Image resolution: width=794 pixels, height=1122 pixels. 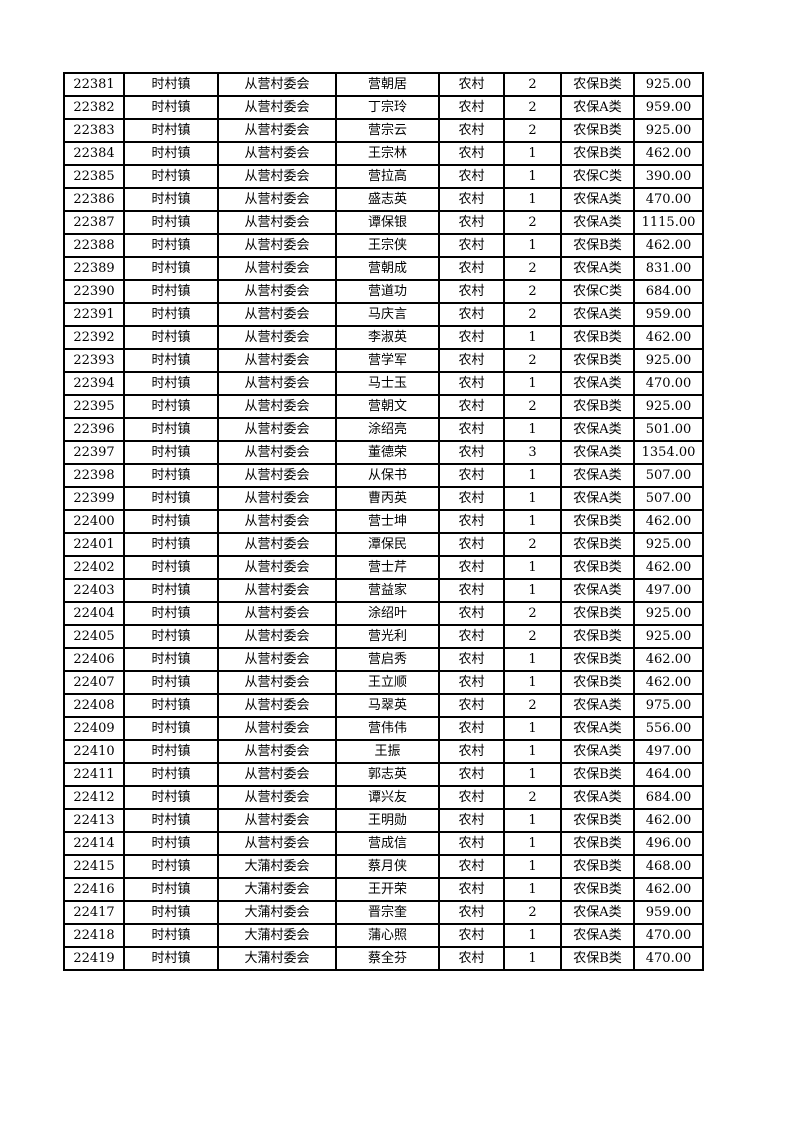 What do you see at coordinates (94, 590) in the screenshot?
I see `cell-record-id: 22403` at bounding box center [94, 590].